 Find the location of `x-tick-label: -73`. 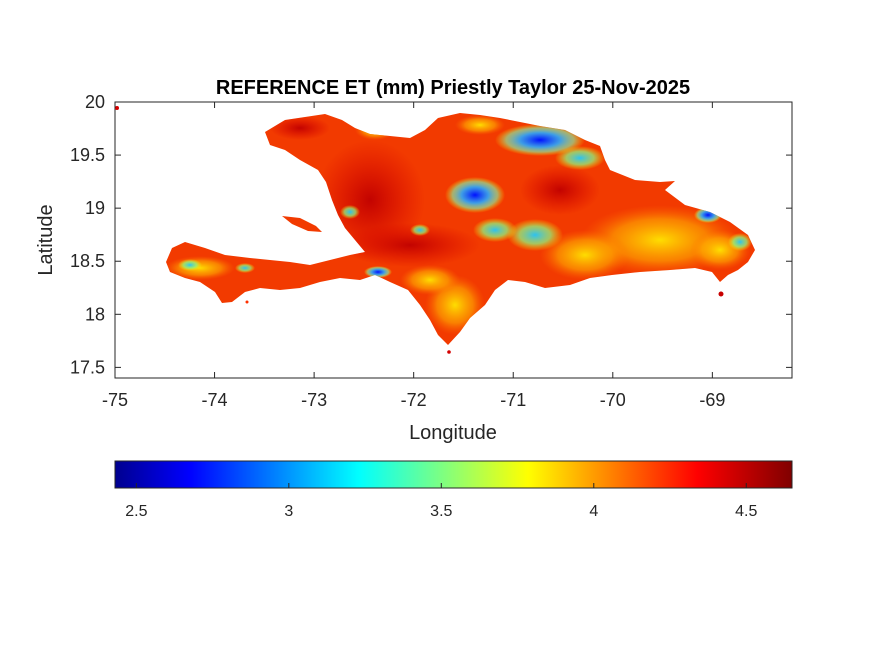

x-tick-label: -73 is located at coordinates (314, 400).